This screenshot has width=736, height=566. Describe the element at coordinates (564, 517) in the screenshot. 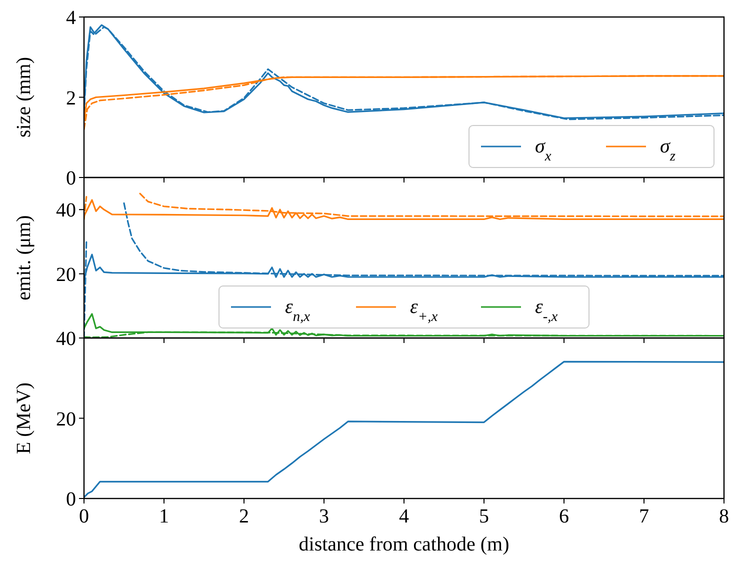

I see `x-tick-label: 6` at that location.